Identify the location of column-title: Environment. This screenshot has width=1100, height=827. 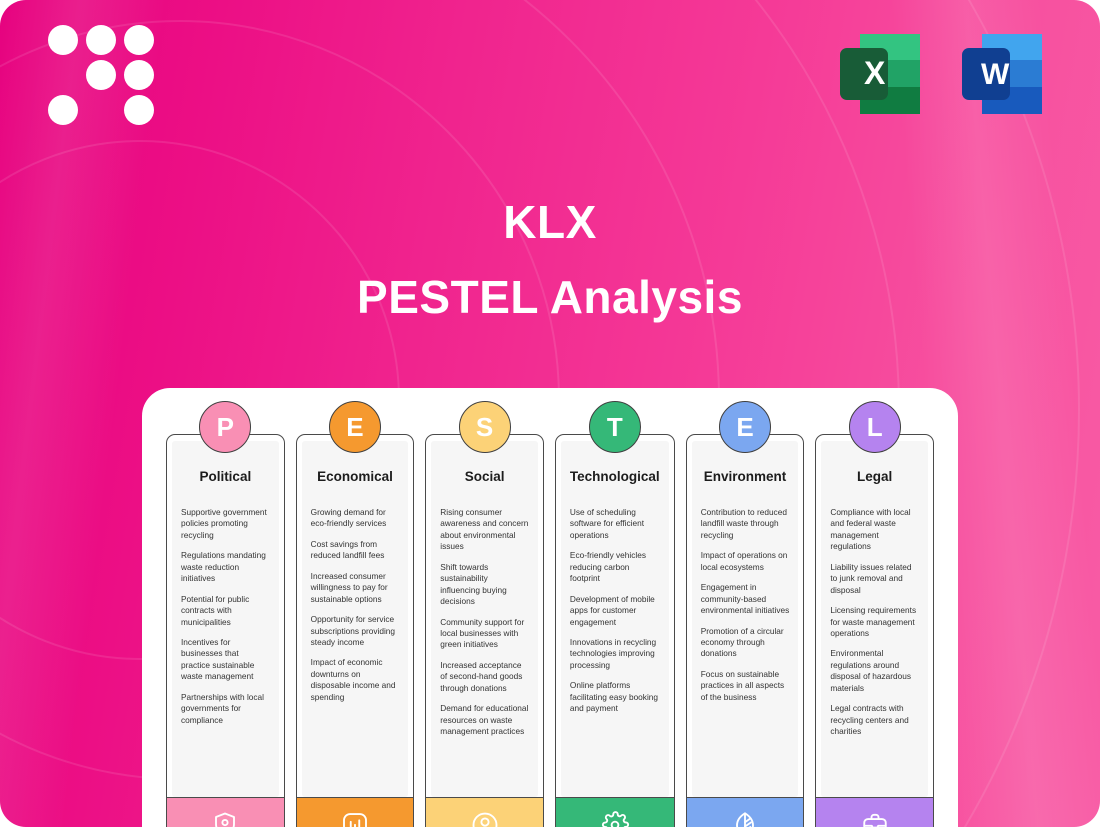
(745, 476).